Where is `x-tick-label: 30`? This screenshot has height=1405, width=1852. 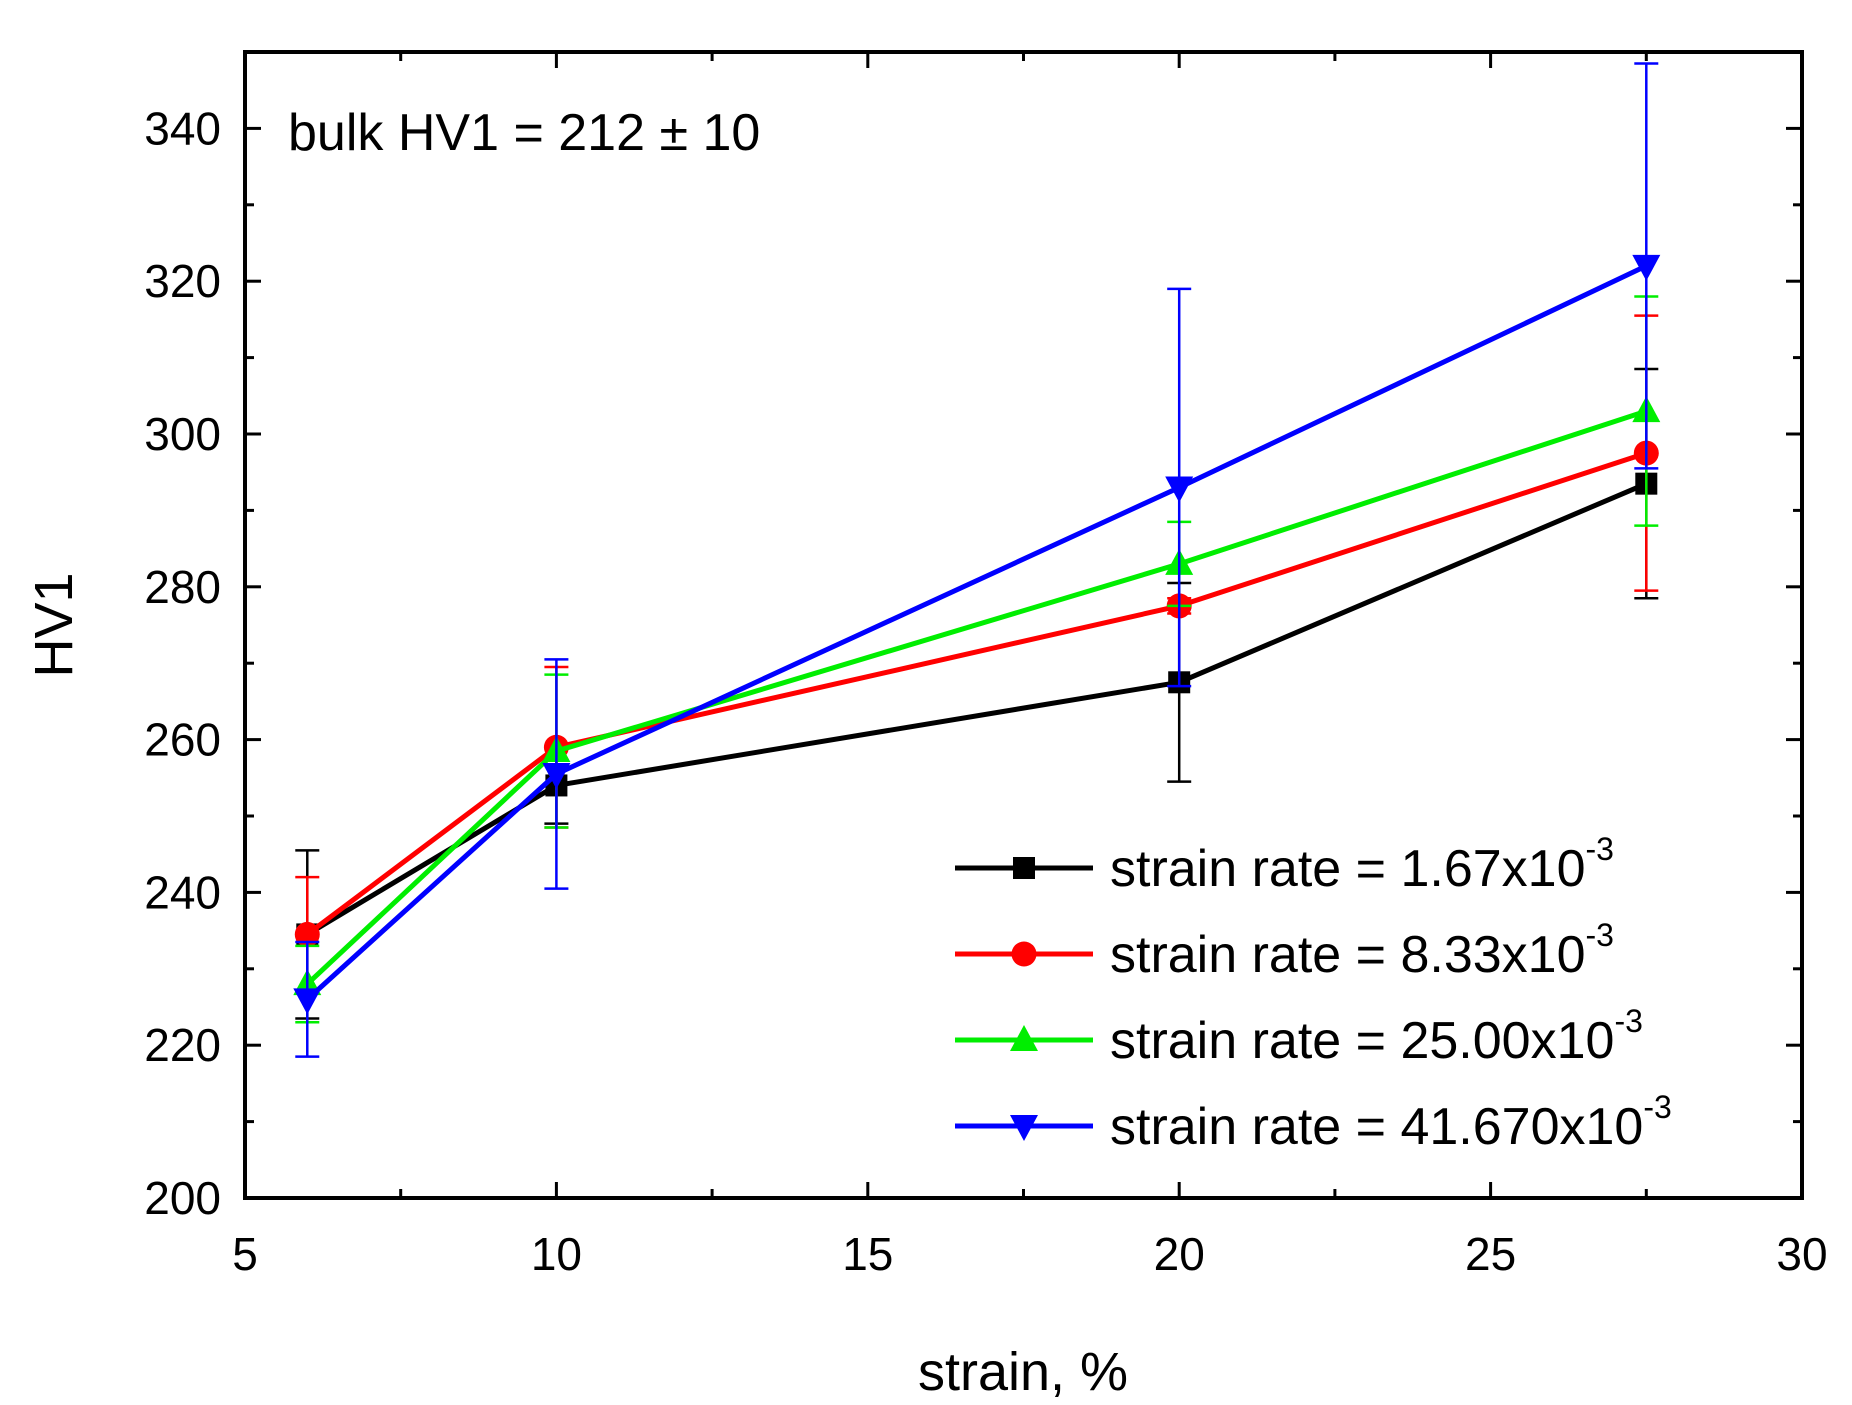 x-tick-label: 30 is located at coordinates (1801, 1254).